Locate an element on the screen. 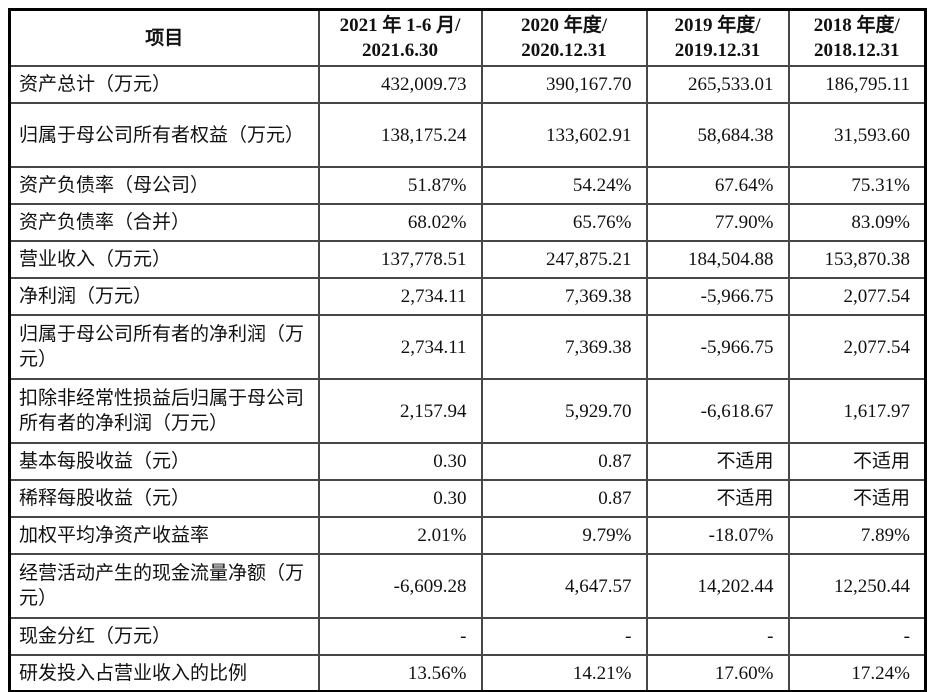 This screenshot has width=932, height=692. cell-value: -6,618.67 is located at coordinates (717, 411).